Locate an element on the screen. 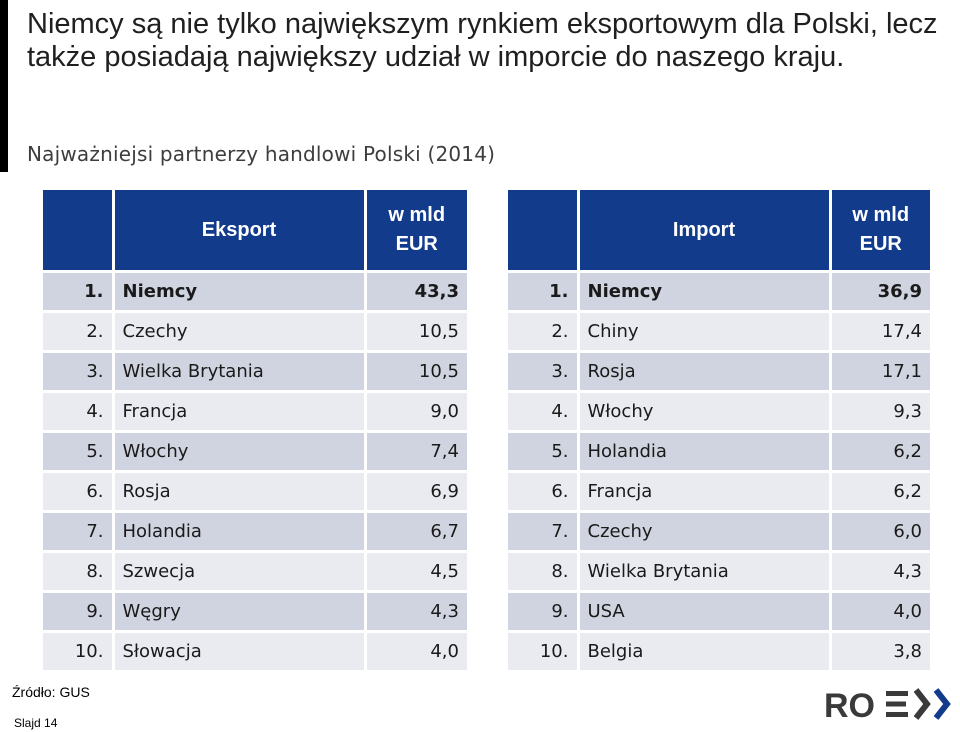 The height and width of the screenshot is (732, 960). export-rank-cell: 9. is located at coordinates (79, 611).